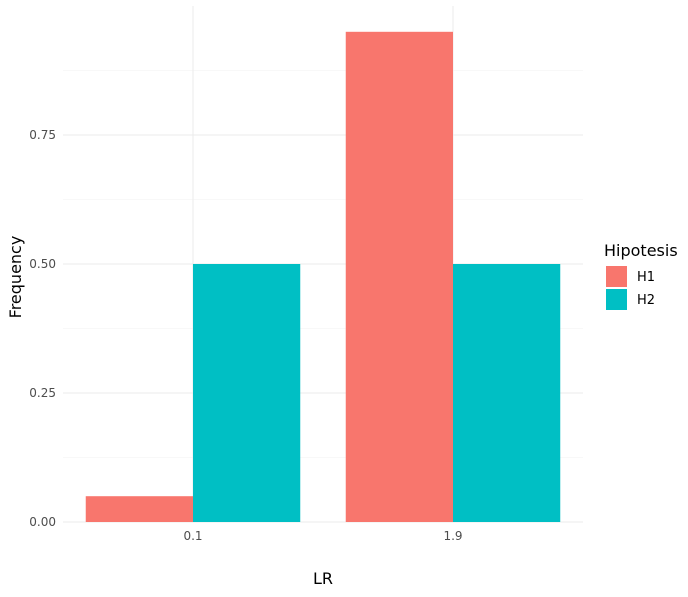 Image resolution: width=688 pixels, height=597 pixels. What do you see at coordinates (15, 277) in the screenshot?
I see `y-axis-title: Frequency` at bounding box center [15, 277].